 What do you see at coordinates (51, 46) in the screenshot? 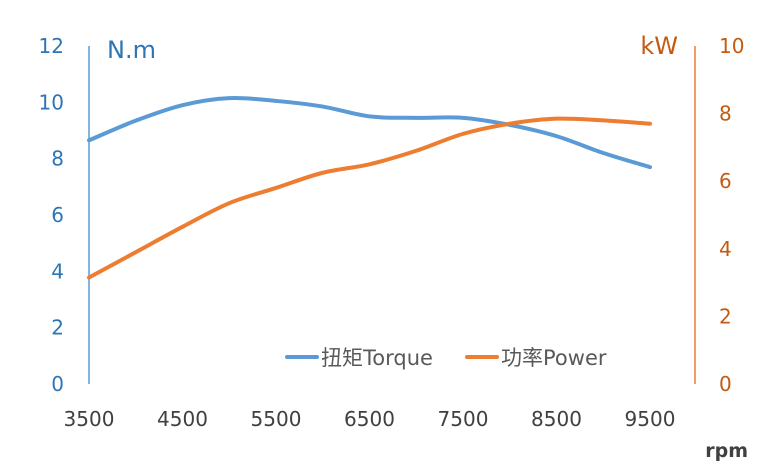
I see `left-axis-tick-label: 12` at bounding box center [51, 46].